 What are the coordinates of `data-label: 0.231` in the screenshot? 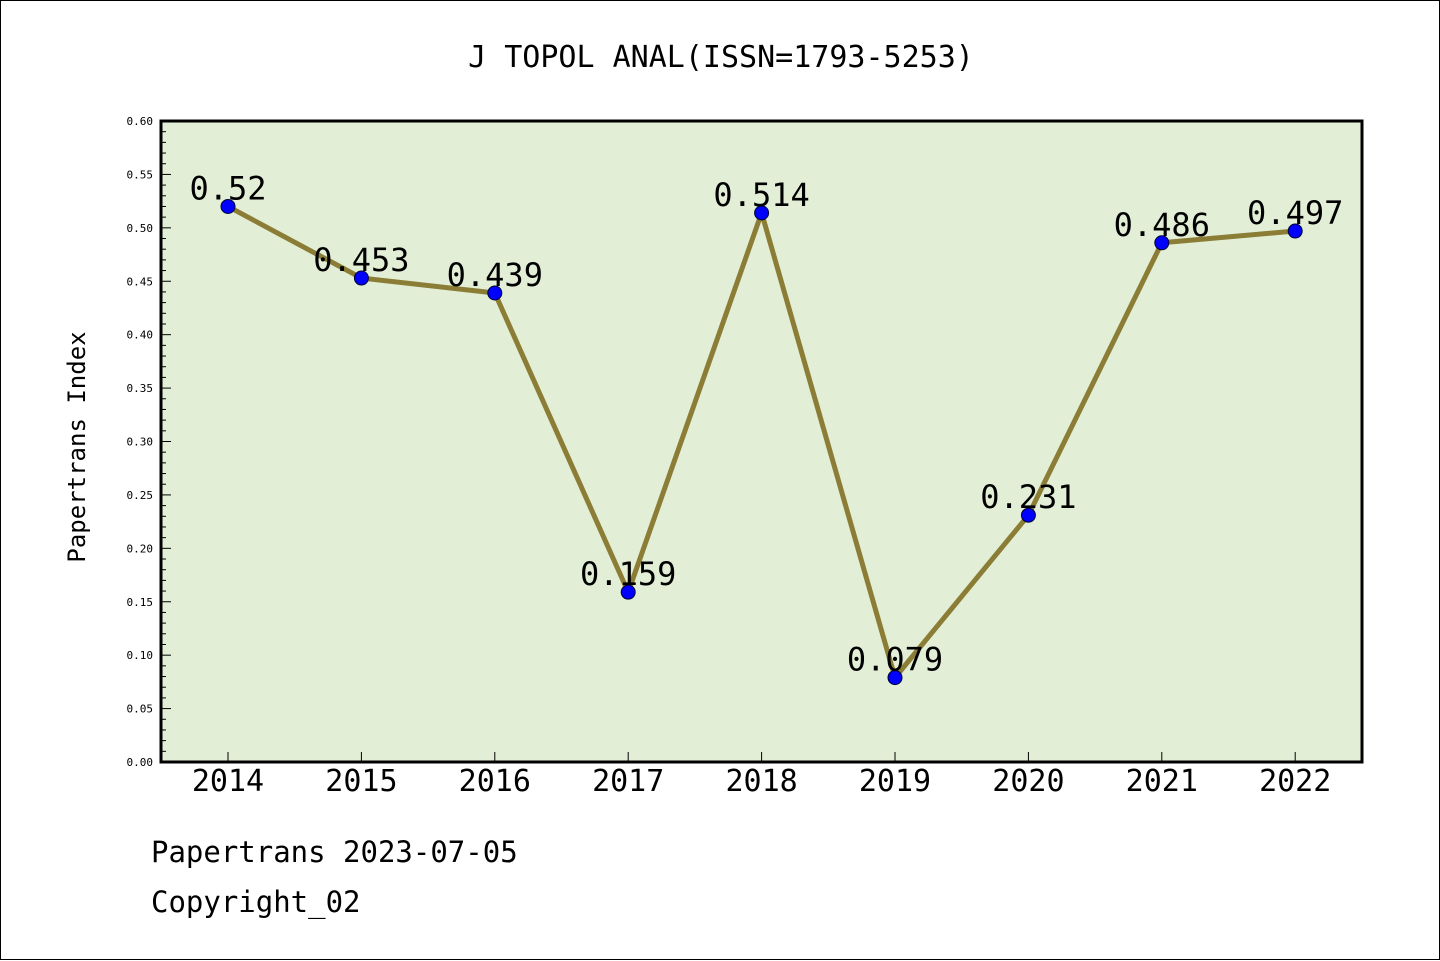 It's located at (1028, 497).